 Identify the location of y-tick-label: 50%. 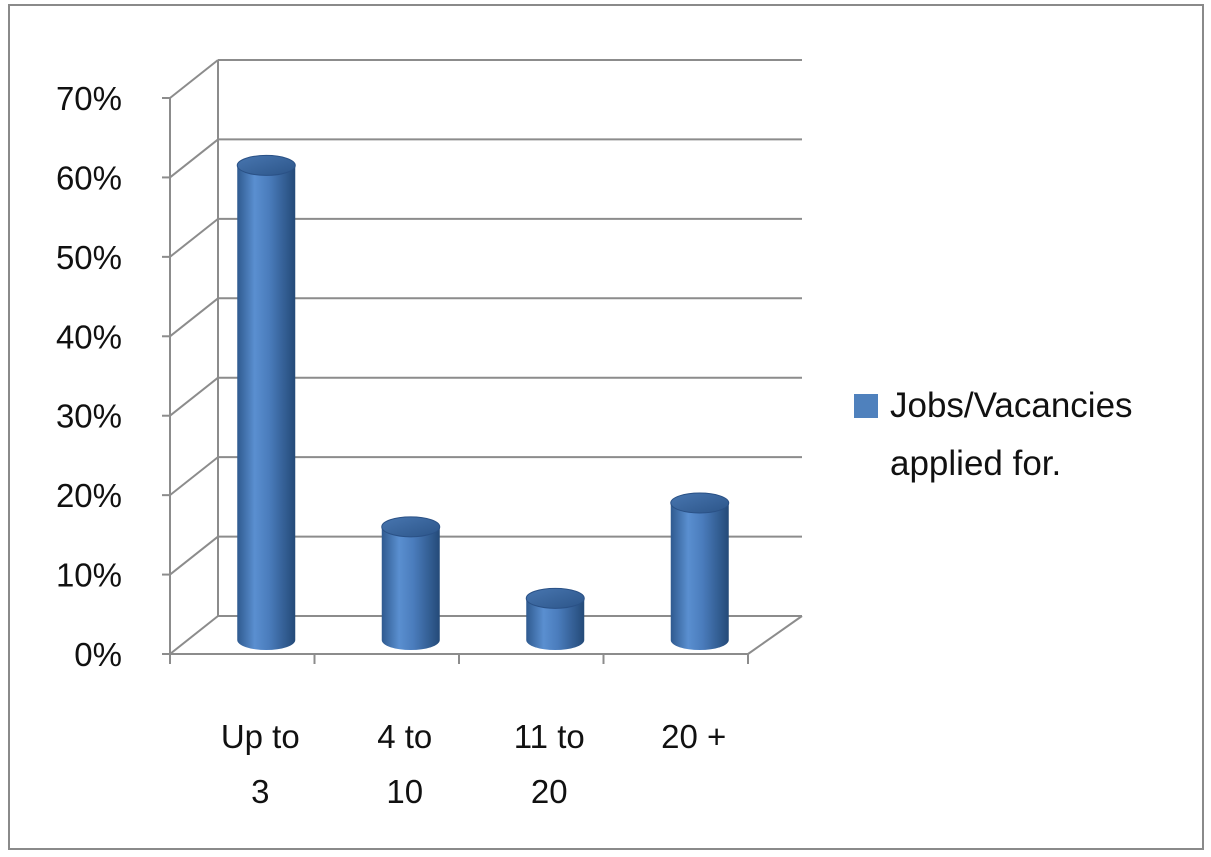
(89, 257).